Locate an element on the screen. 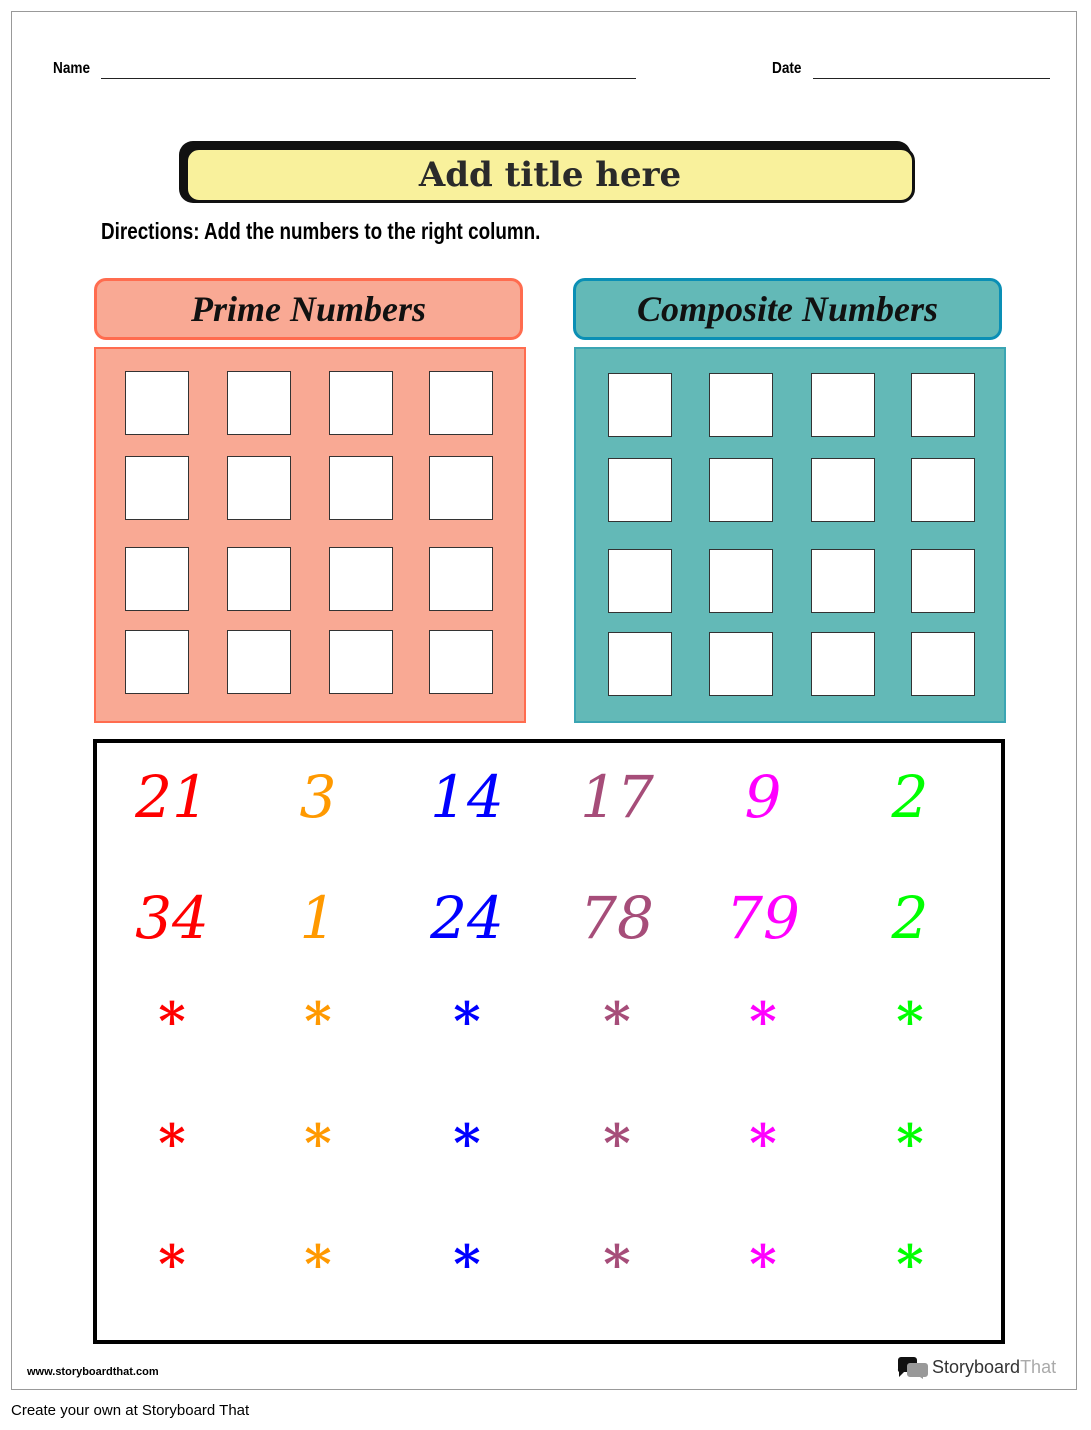  footer-caption: Create your own at Storyboard That is located at coordinates (130, 1410).